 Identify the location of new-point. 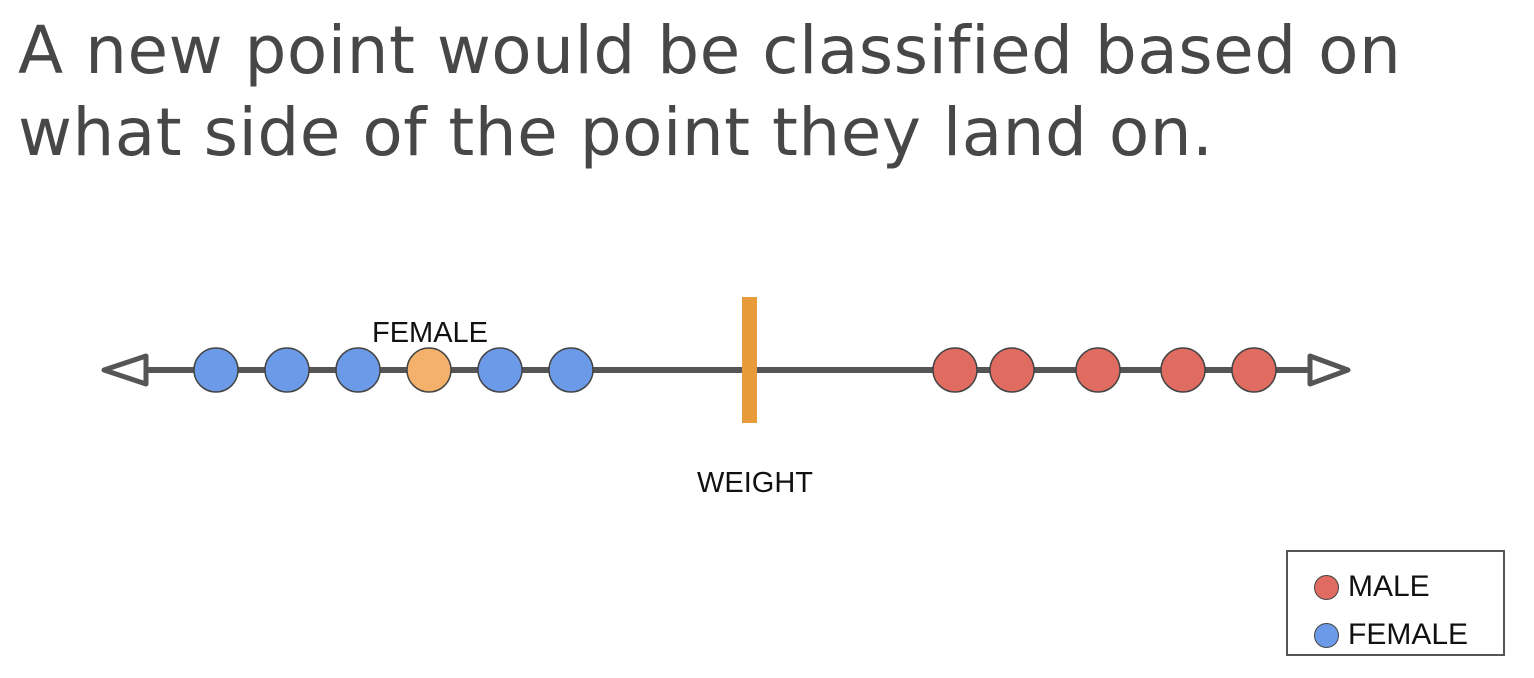
(429, 370).